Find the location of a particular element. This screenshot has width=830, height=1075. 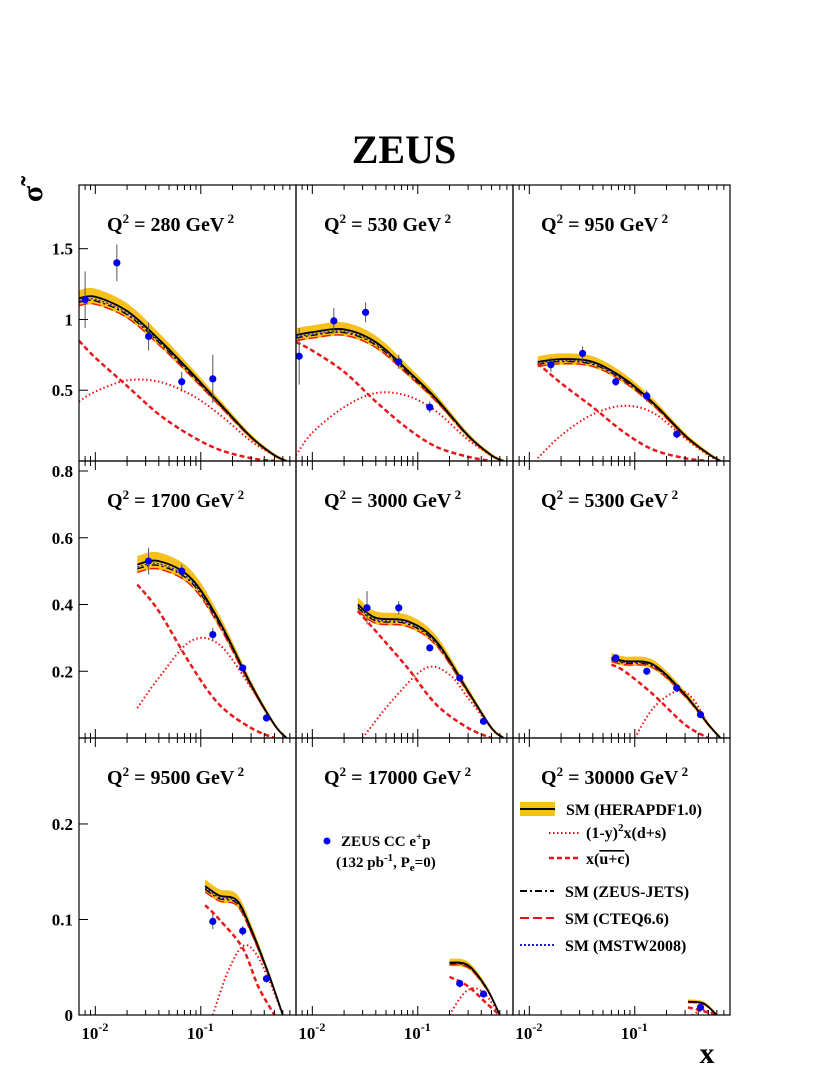

legend-entry-herapdf: SM (HERAPDF1.0) is located at coordinates (611, 810).